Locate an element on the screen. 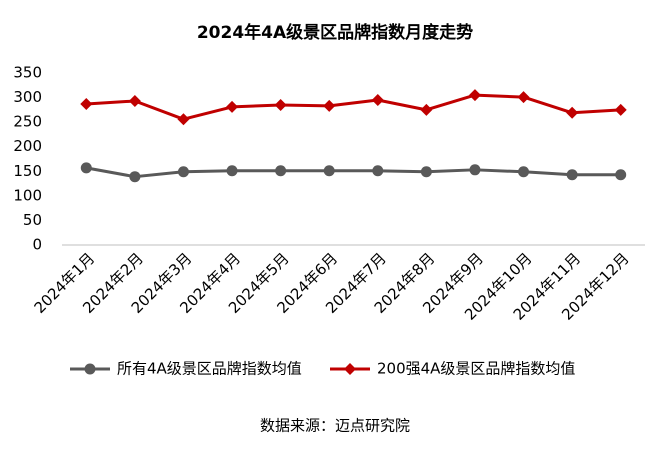 This screenshot has width=670, height=454. y-tick-label: 300 is located at coordinates (27, 97).